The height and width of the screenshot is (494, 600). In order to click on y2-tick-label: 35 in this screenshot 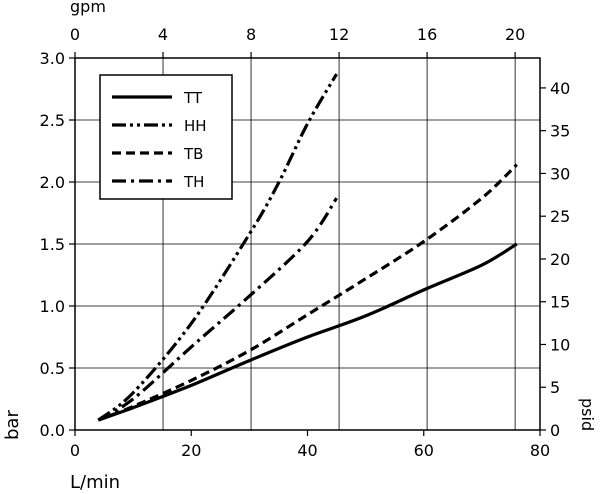, I will do `click(560, 131)`.